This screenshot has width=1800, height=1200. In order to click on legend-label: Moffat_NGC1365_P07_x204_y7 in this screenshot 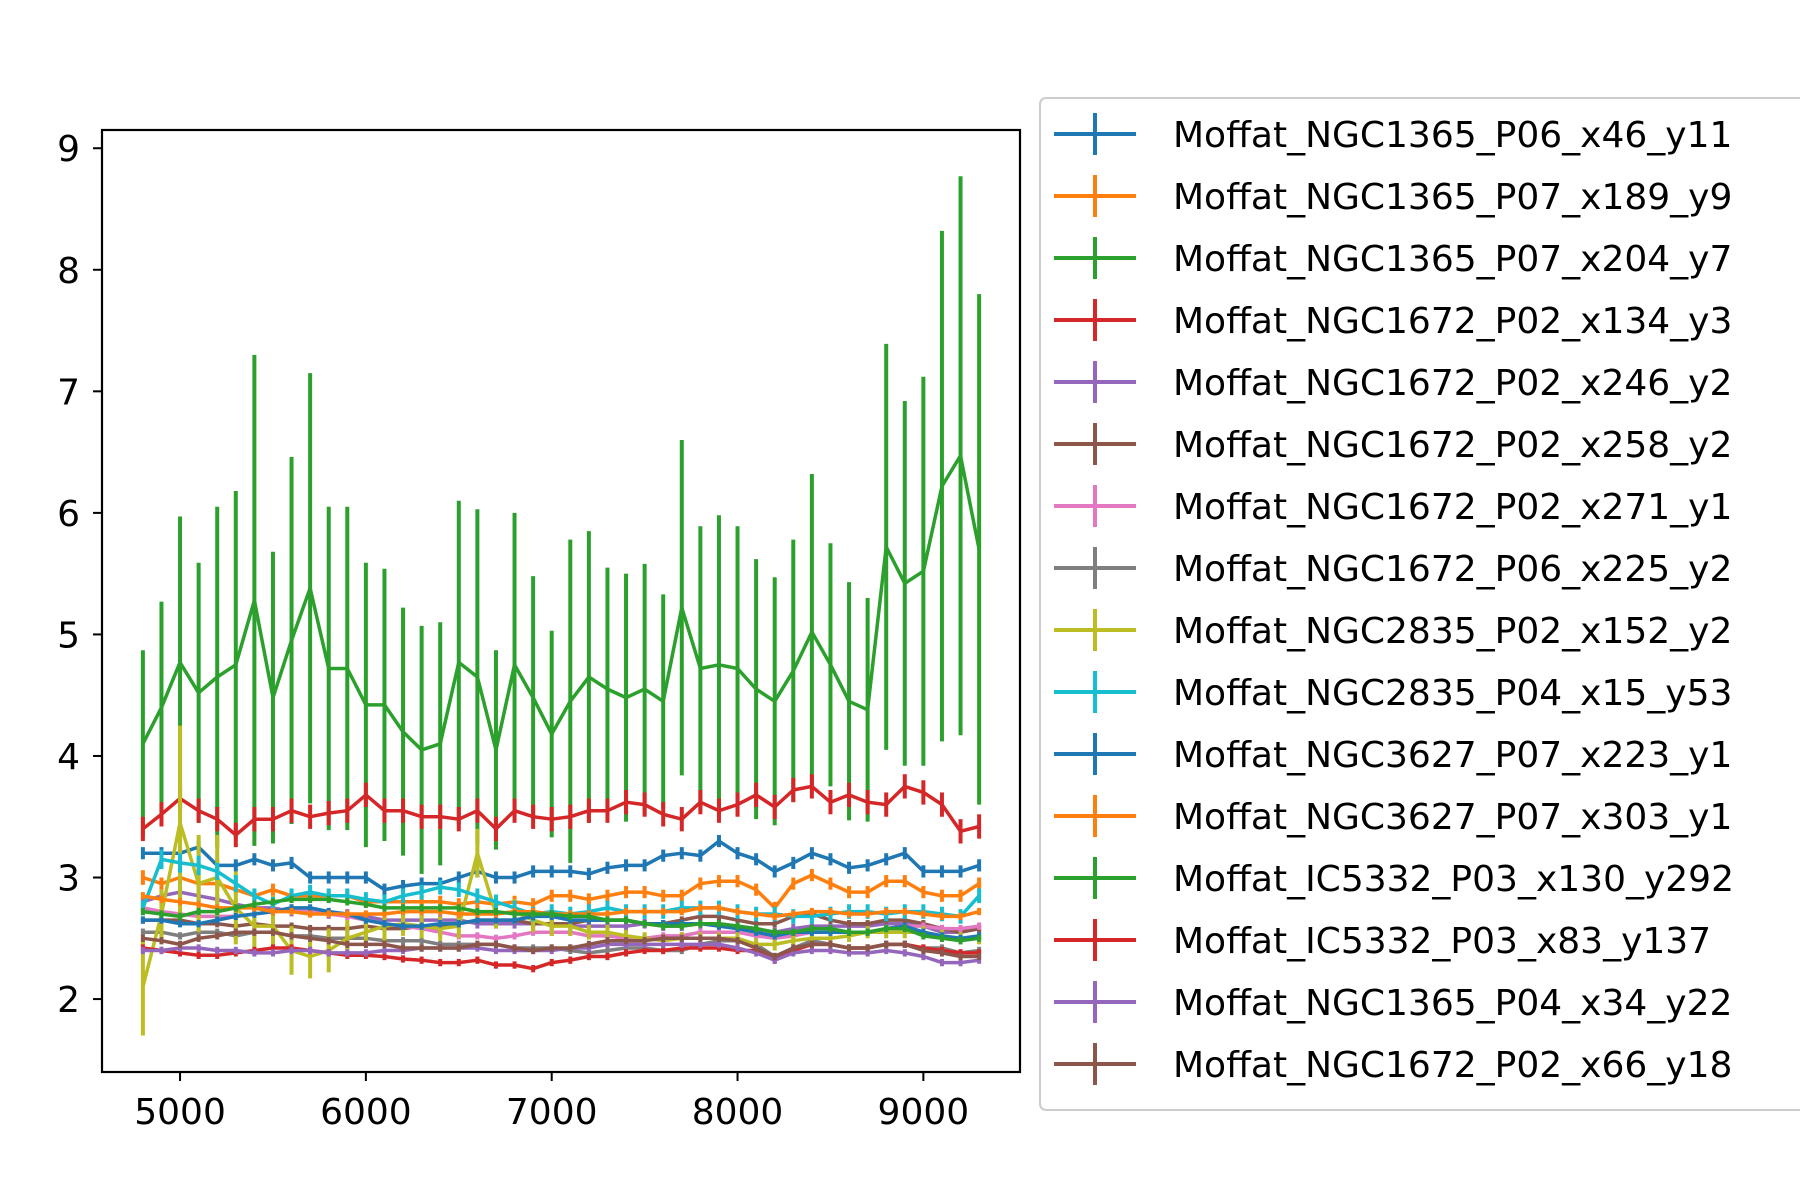, I will do `click(1452, 259)`.